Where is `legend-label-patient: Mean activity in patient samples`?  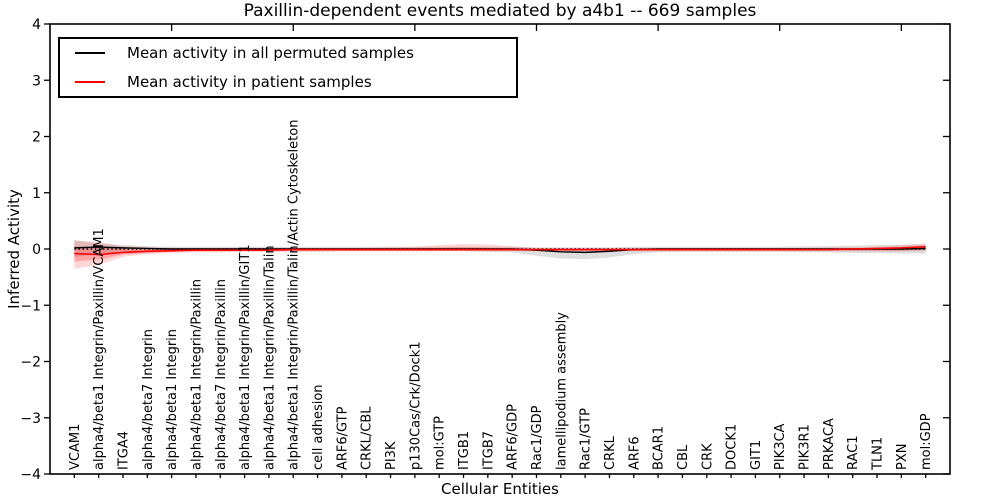
legend-label-patient: Mean activity in patient samples is located at coordinates (249, 81).